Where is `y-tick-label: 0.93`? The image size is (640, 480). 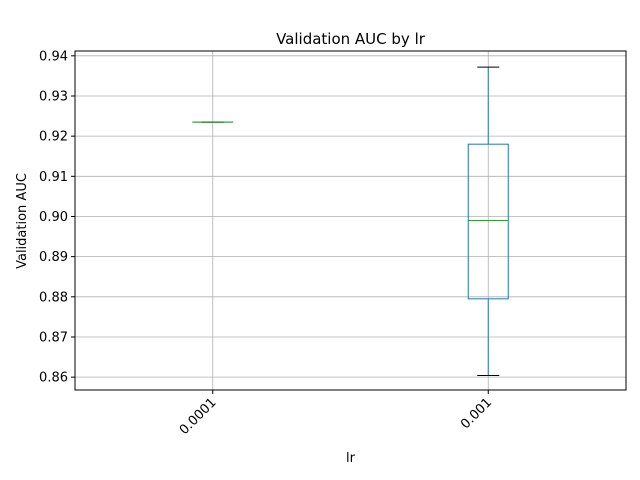
y-tick-label: 0.93 is located at coordinates (53, 96).